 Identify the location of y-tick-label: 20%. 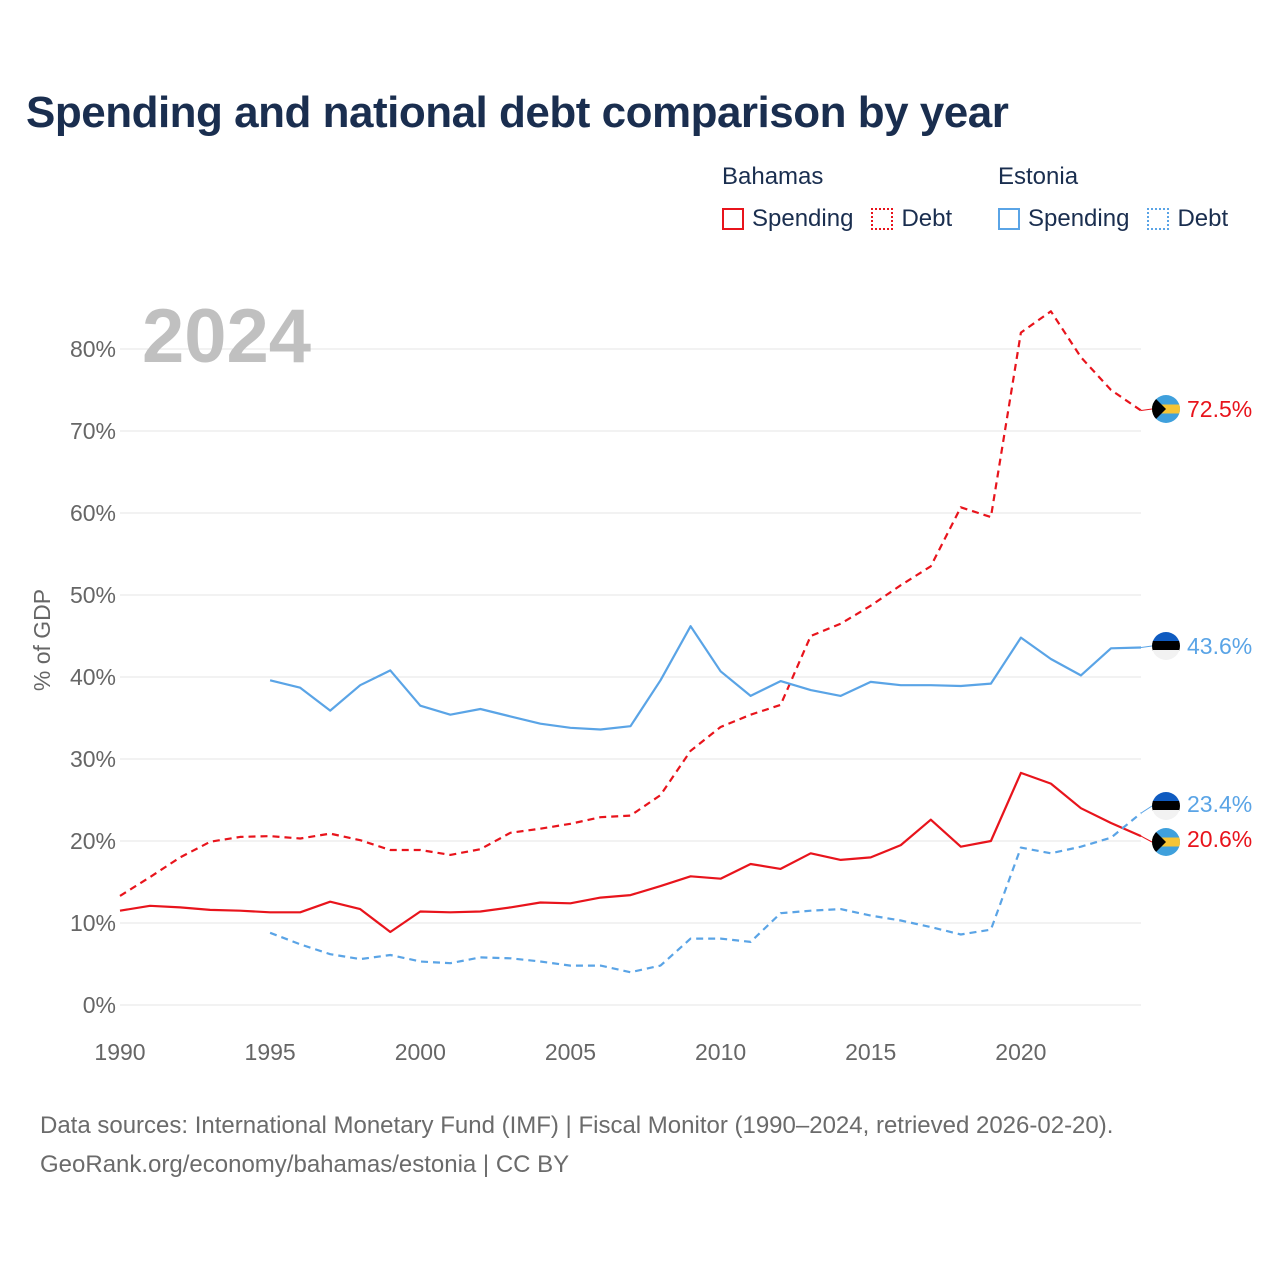
(93, 841).